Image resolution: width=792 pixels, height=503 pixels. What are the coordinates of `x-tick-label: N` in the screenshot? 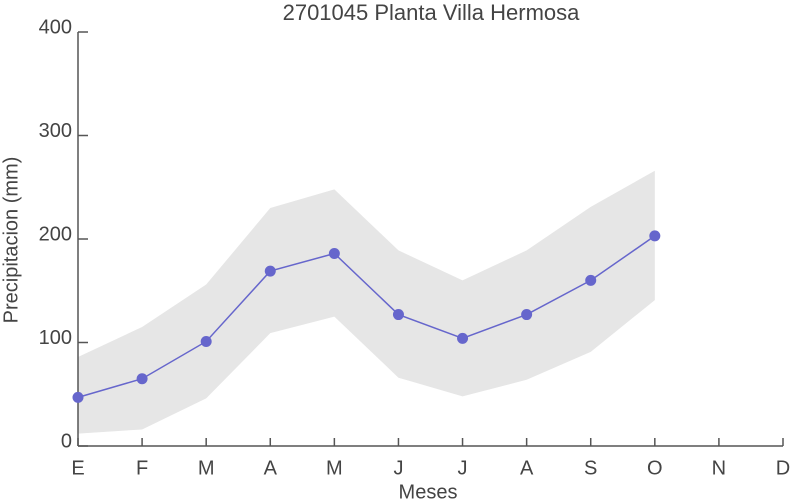 It's located at (719, 468).